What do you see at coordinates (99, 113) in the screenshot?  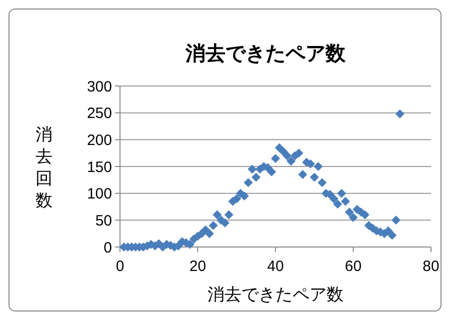 I see `y-tick-label: 250` at bounding box center [99, 113].